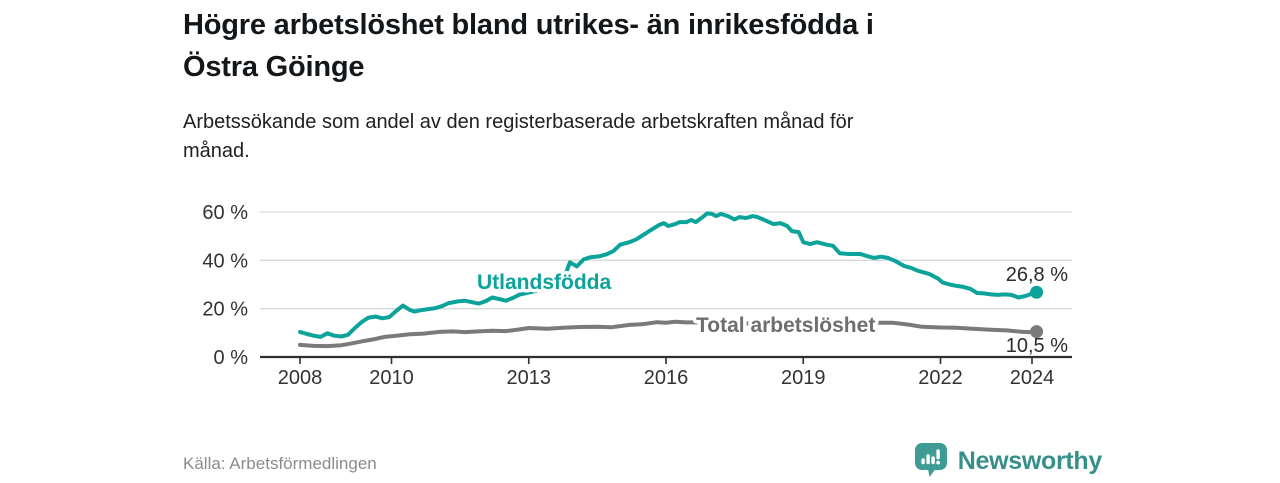 This screenshot has width=1280, height=483. What do you see at coordinates (1037, 275) in the screenshot?
I see `end-value-label-utlandsfodda: 26,8 %` at bounding box center [1037, 275].